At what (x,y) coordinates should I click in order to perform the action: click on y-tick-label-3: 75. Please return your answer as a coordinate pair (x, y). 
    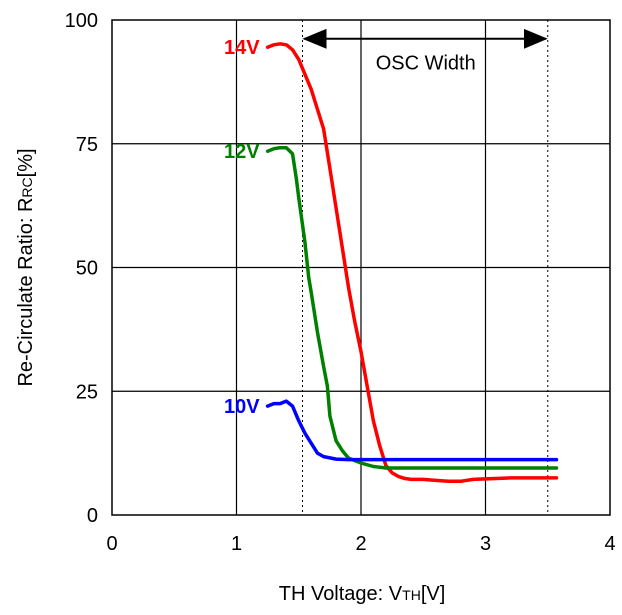
    Looking at the image, I should click on (87, 145).